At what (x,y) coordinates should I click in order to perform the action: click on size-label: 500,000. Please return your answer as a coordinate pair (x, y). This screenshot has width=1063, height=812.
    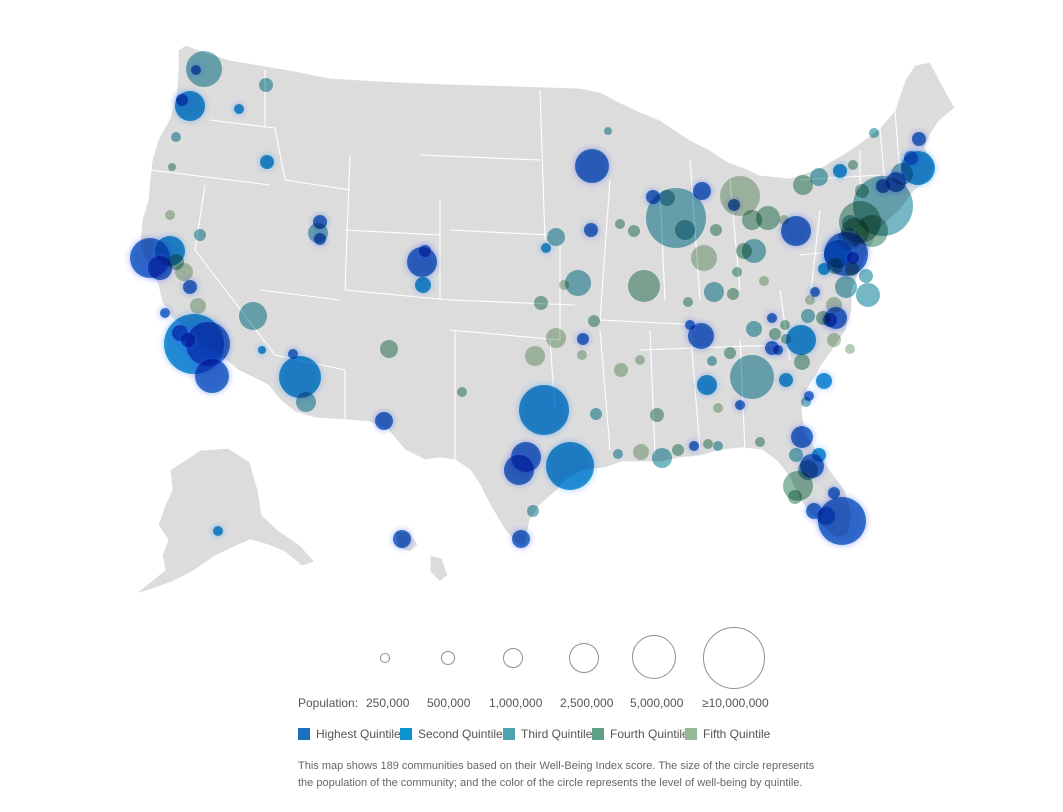
    Looking at the image, I should click on (449, 703).